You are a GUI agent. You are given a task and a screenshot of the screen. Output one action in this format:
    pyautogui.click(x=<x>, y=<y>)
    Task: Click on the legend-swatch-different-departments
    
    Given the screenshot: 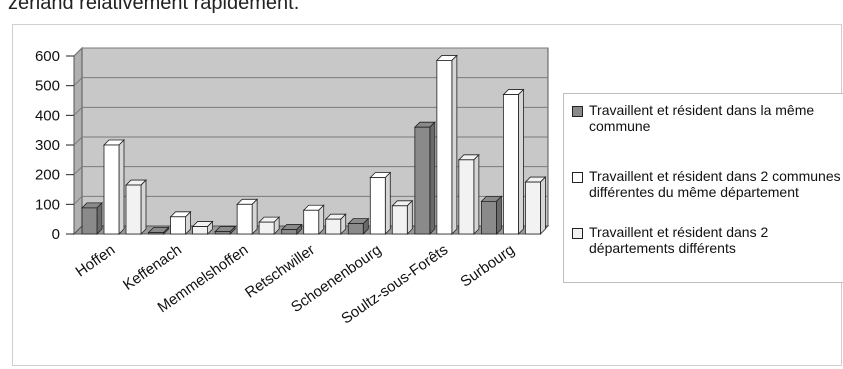 What is the action you would take?
    pyautogui.click(x=577, y=233)
    